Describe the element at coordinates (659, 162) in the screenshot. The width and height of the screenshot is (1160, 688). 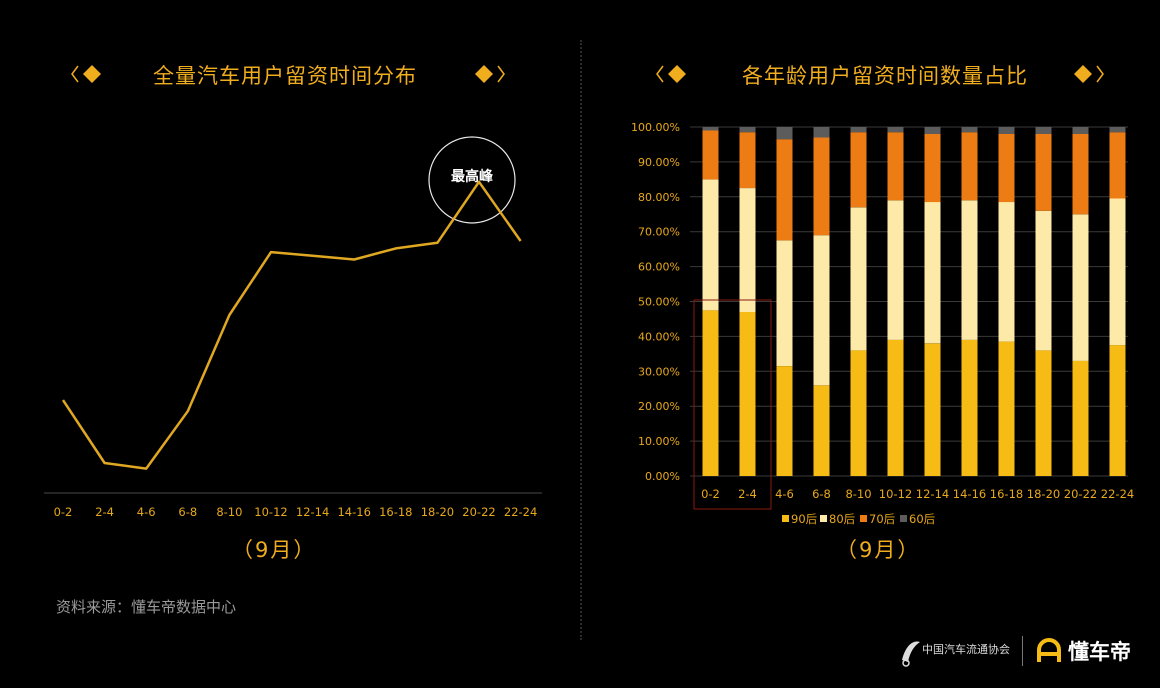
I see `right-y-tick-label: 90.00%` at that location.